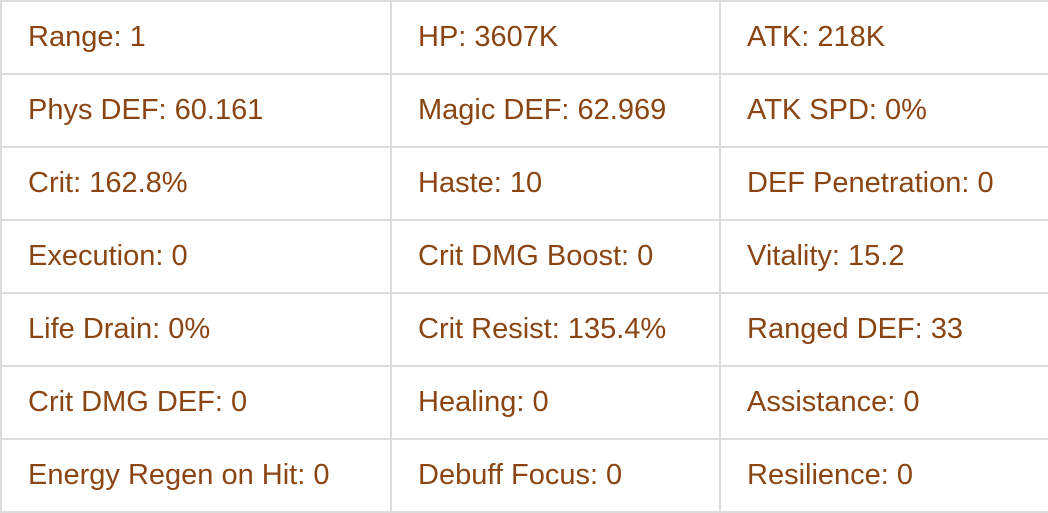 The width and height of the screenshot is (1048, 513). What do you see at coordinates (555, 329) in the screenshot?
I see `stat-cell: Crit Resist: 135.4%` at bounding box center [555, 329].